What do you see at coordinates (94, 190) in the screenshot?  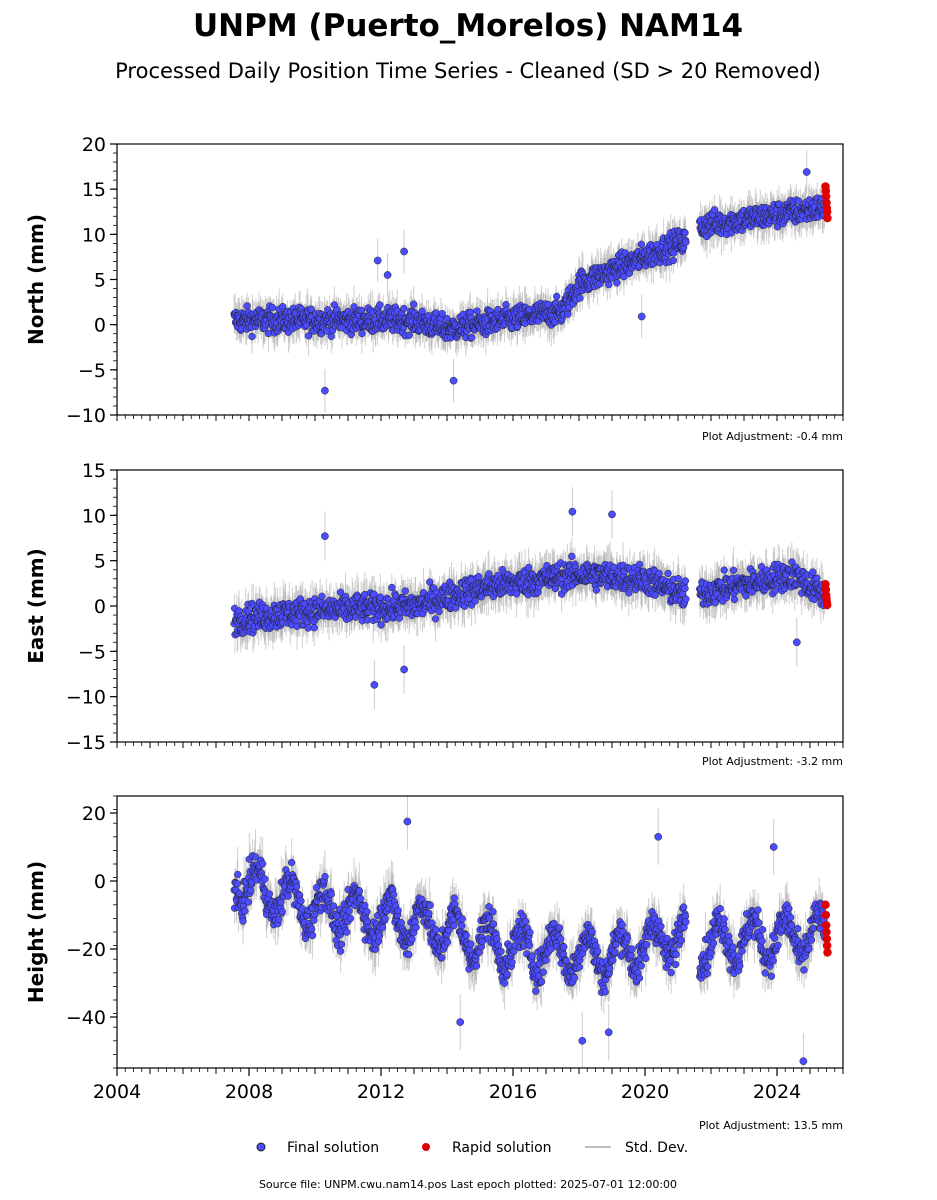 I see `y-tick-label: 15` at bounding box center [94, 190].